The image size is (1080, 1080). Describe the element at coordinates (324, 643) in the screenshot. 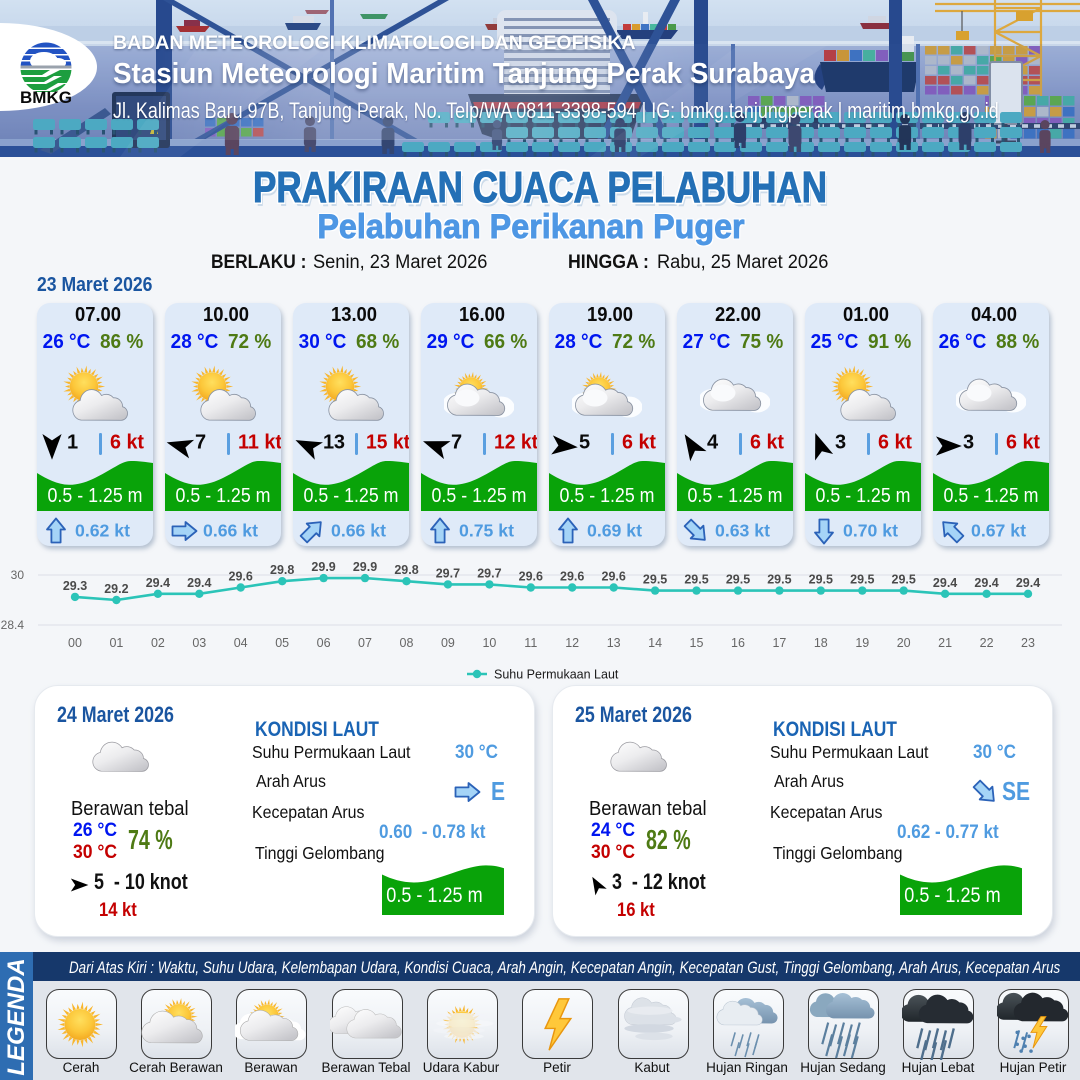

I see `svg-text: 06` at that location.